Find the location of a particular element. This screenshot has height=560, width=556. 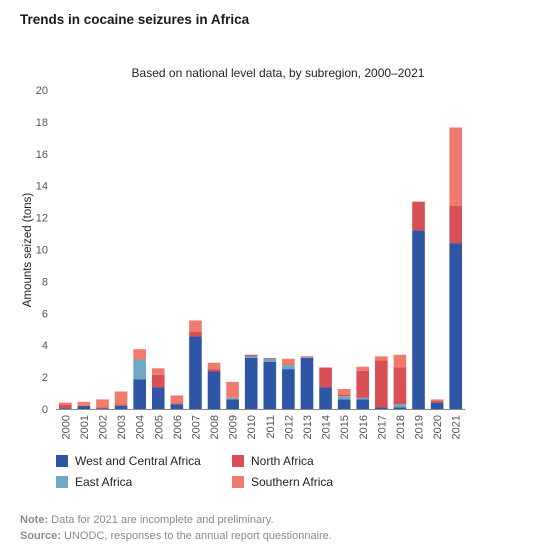

legend-label: East Africa is located at coordinates (104, 482).